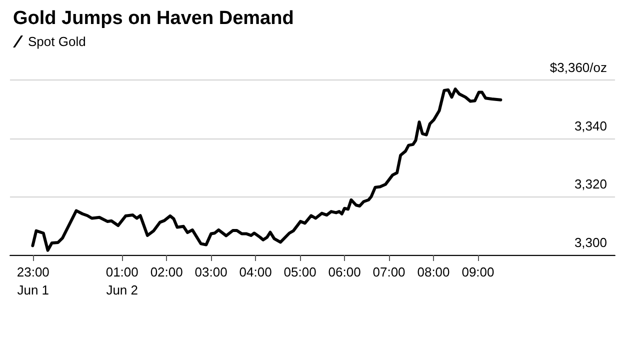 The image size is (640, 342). I want to click on y-tick-label: $3,360/oz, so click(578, 67).